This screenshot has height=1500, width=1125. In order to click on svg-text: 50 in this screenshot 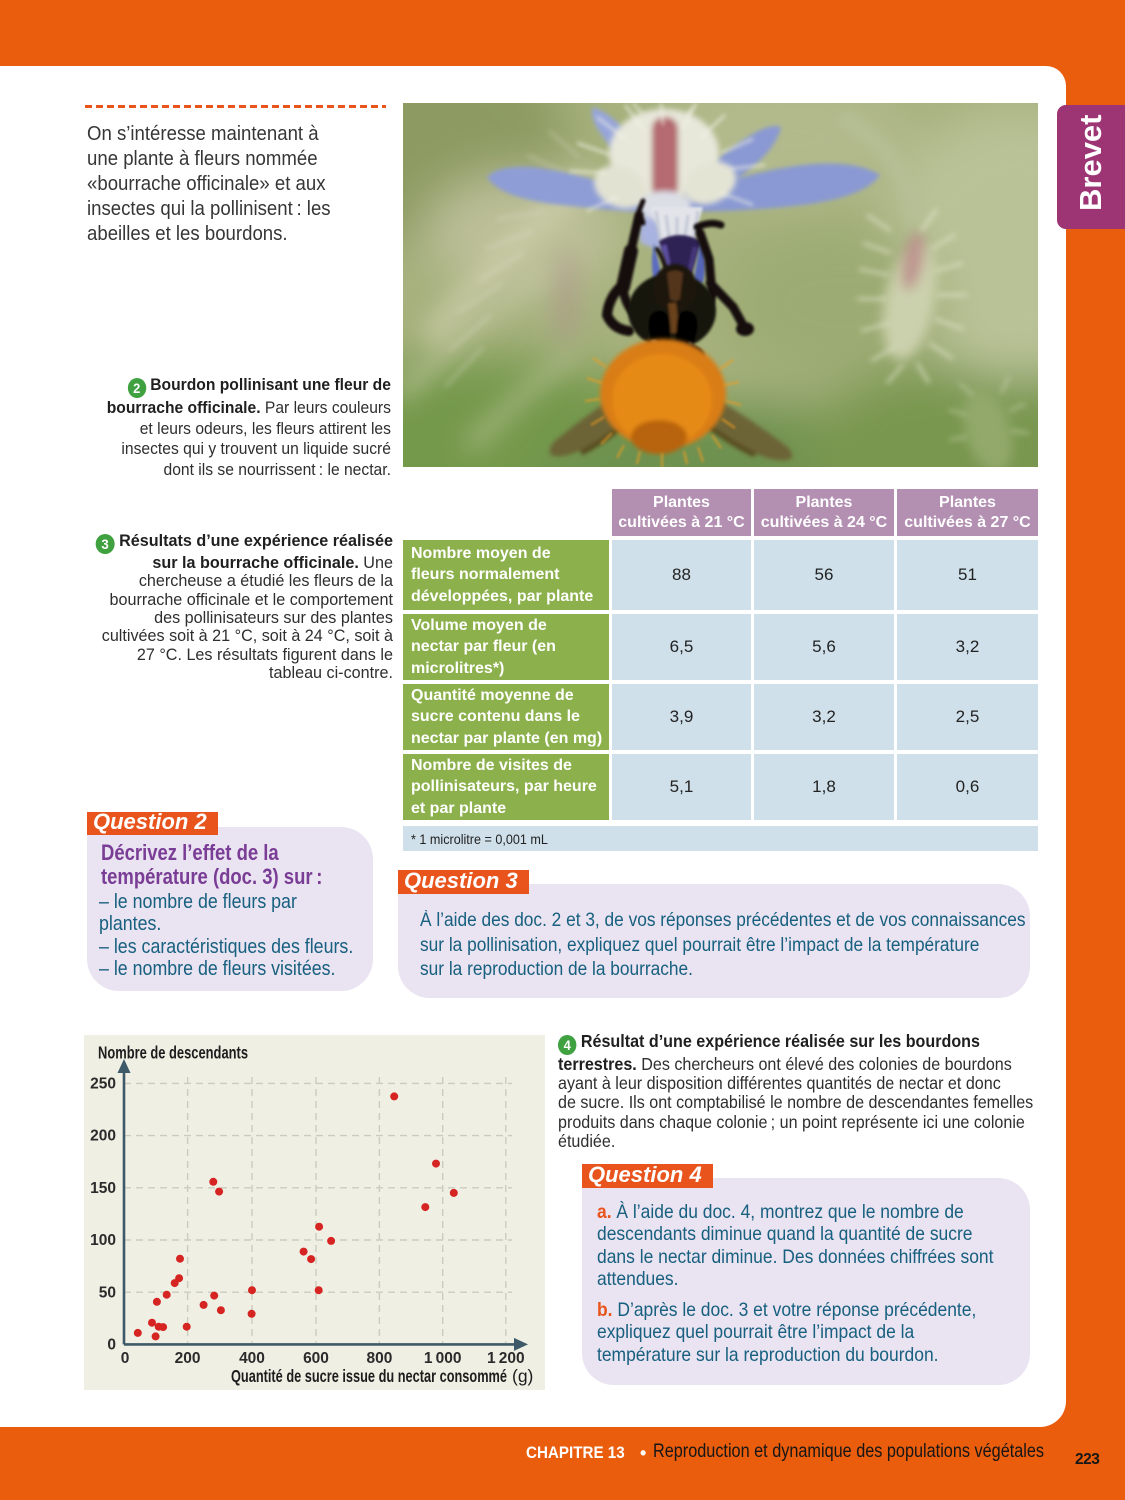, I will do `click(107, 1292)`.